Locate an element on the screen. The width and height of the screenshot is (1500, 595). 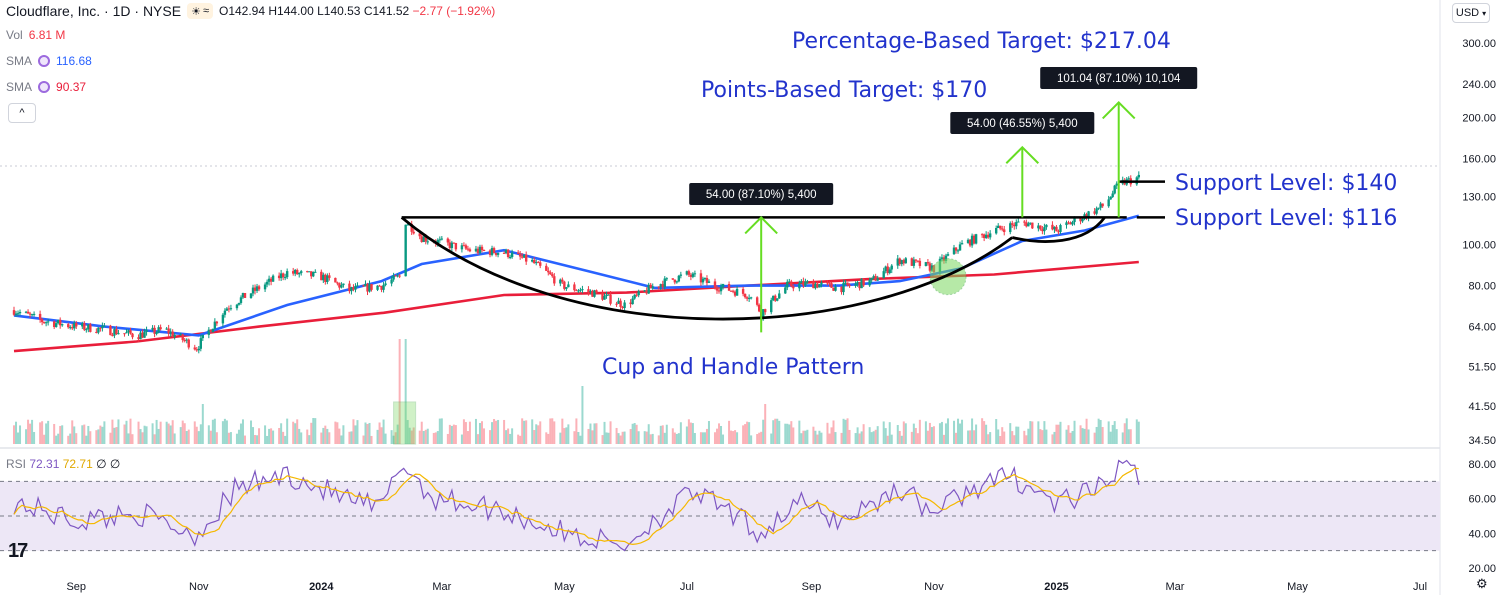
settings-icon: ⚙ is located at coordinates (1482, 583).